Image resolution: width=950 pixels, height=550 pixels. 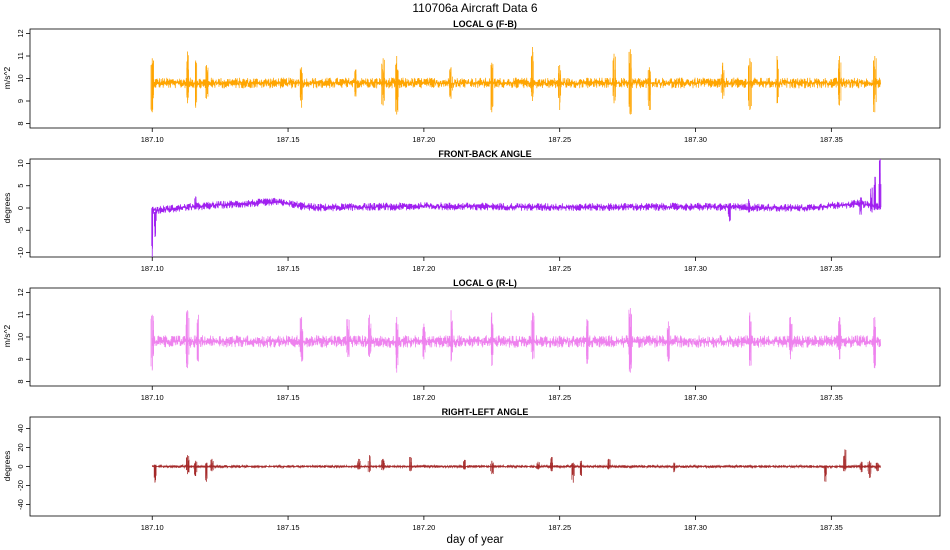 I want to click on y-tick-label: 11, so click(x=20, y=315).